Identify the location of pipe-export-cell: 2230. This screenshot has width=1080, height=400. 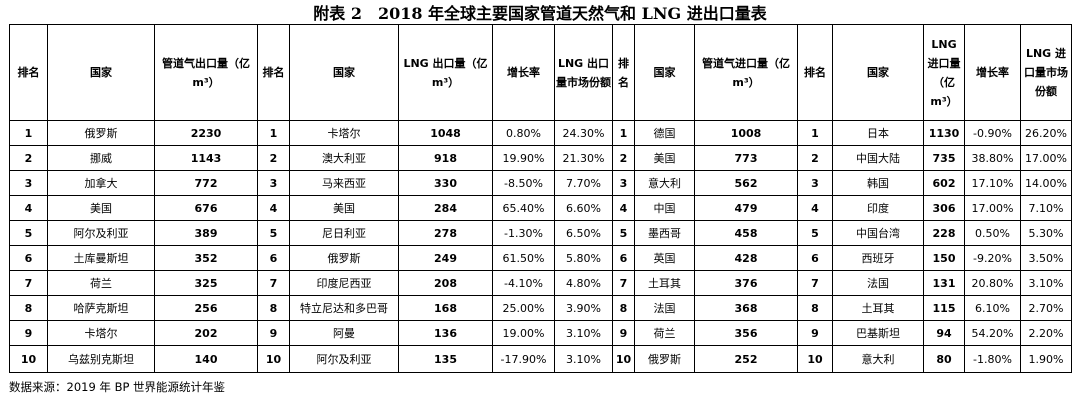
(206, 133).